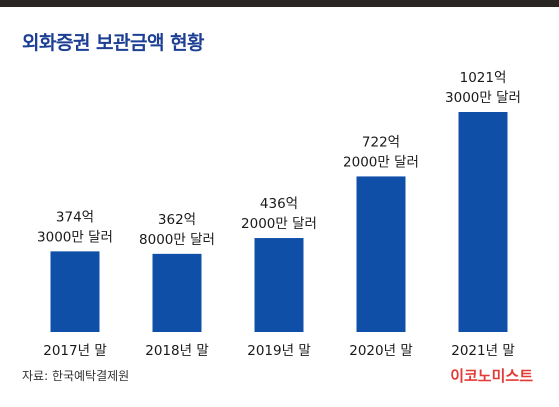  Describe the element at coordinates (177, 220) in the screenshot. I see `bar-value-label-1-0: 362억` at that location.